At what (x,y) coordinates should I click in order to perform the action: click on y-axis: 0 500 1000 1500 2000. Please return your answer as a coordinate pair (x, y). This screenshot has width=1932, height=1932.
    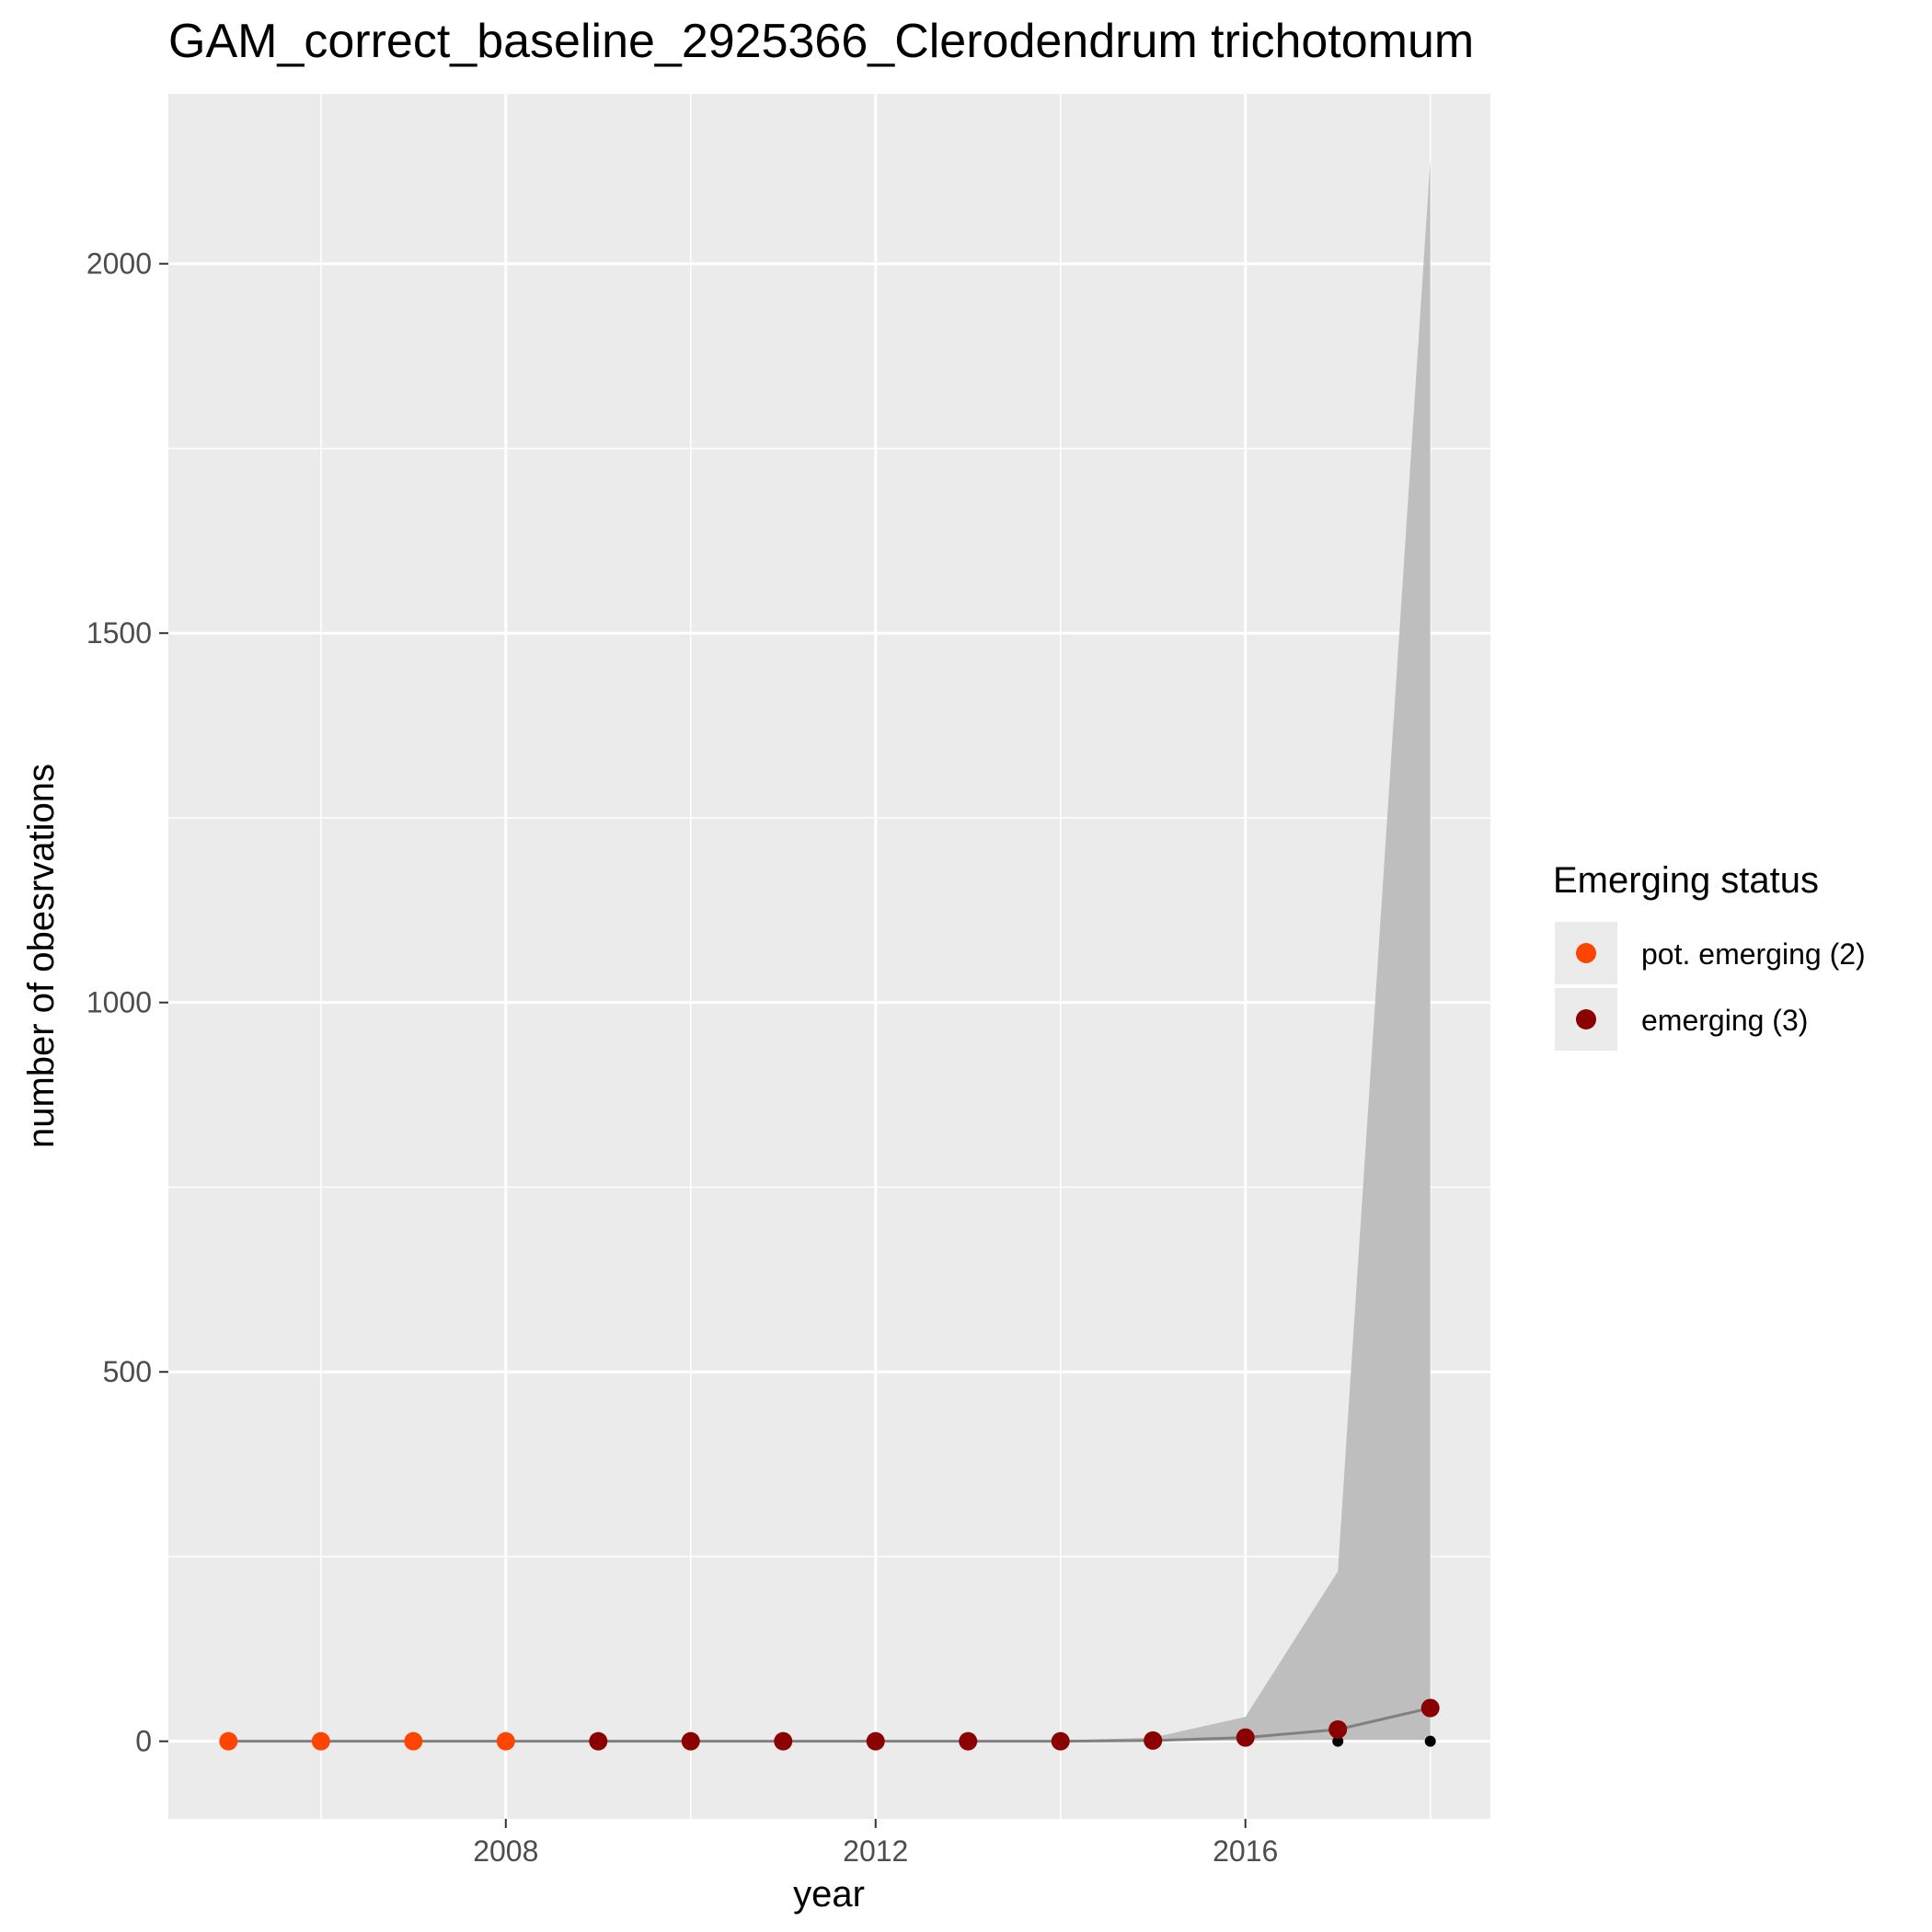
    Looking at the image, I should click on (127, 1002).